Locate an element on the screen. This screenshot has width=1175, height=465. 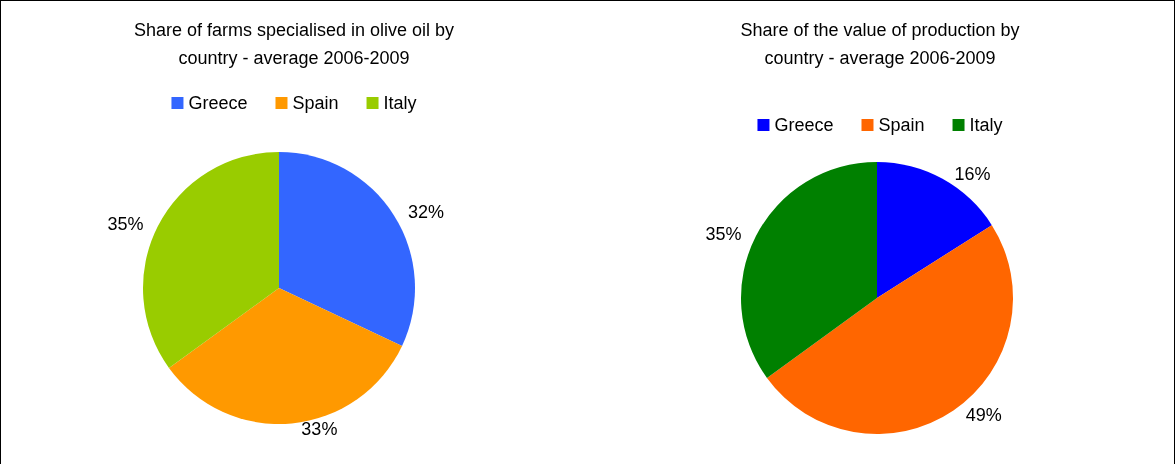
data-label: 49% is located at coordinates (983, 415).